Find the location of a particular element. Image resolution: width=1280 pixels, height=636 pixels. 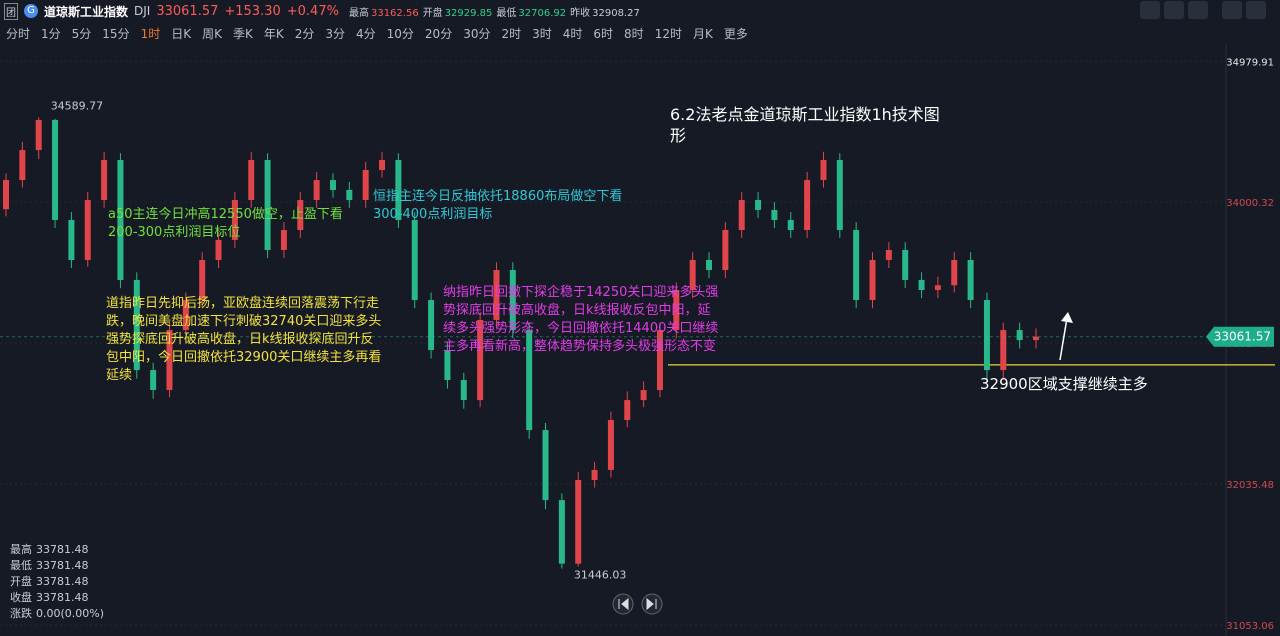

price-tag is located at coordinates (1240, 336).